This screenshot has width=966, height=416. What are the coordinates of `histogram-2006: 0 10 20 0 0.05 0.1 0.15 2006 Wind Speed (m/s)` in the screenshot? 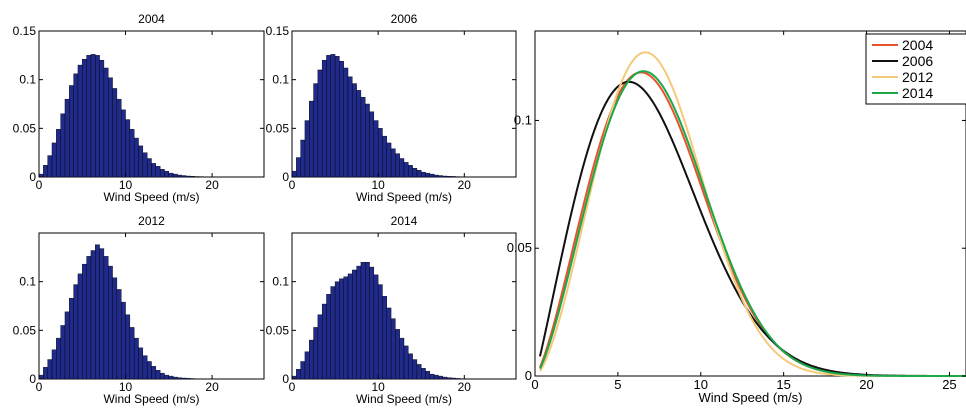 It's located at (391, 108).